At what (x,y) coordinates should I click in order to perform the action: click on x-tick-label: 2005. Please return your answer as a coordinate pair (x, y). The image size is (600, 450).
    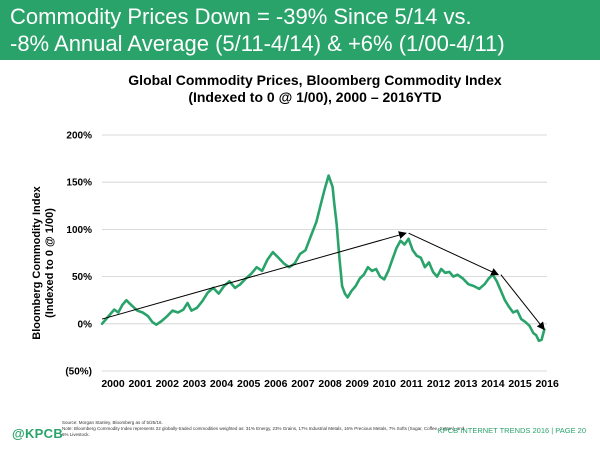
    Looking at the image, I should click on (249, 384).